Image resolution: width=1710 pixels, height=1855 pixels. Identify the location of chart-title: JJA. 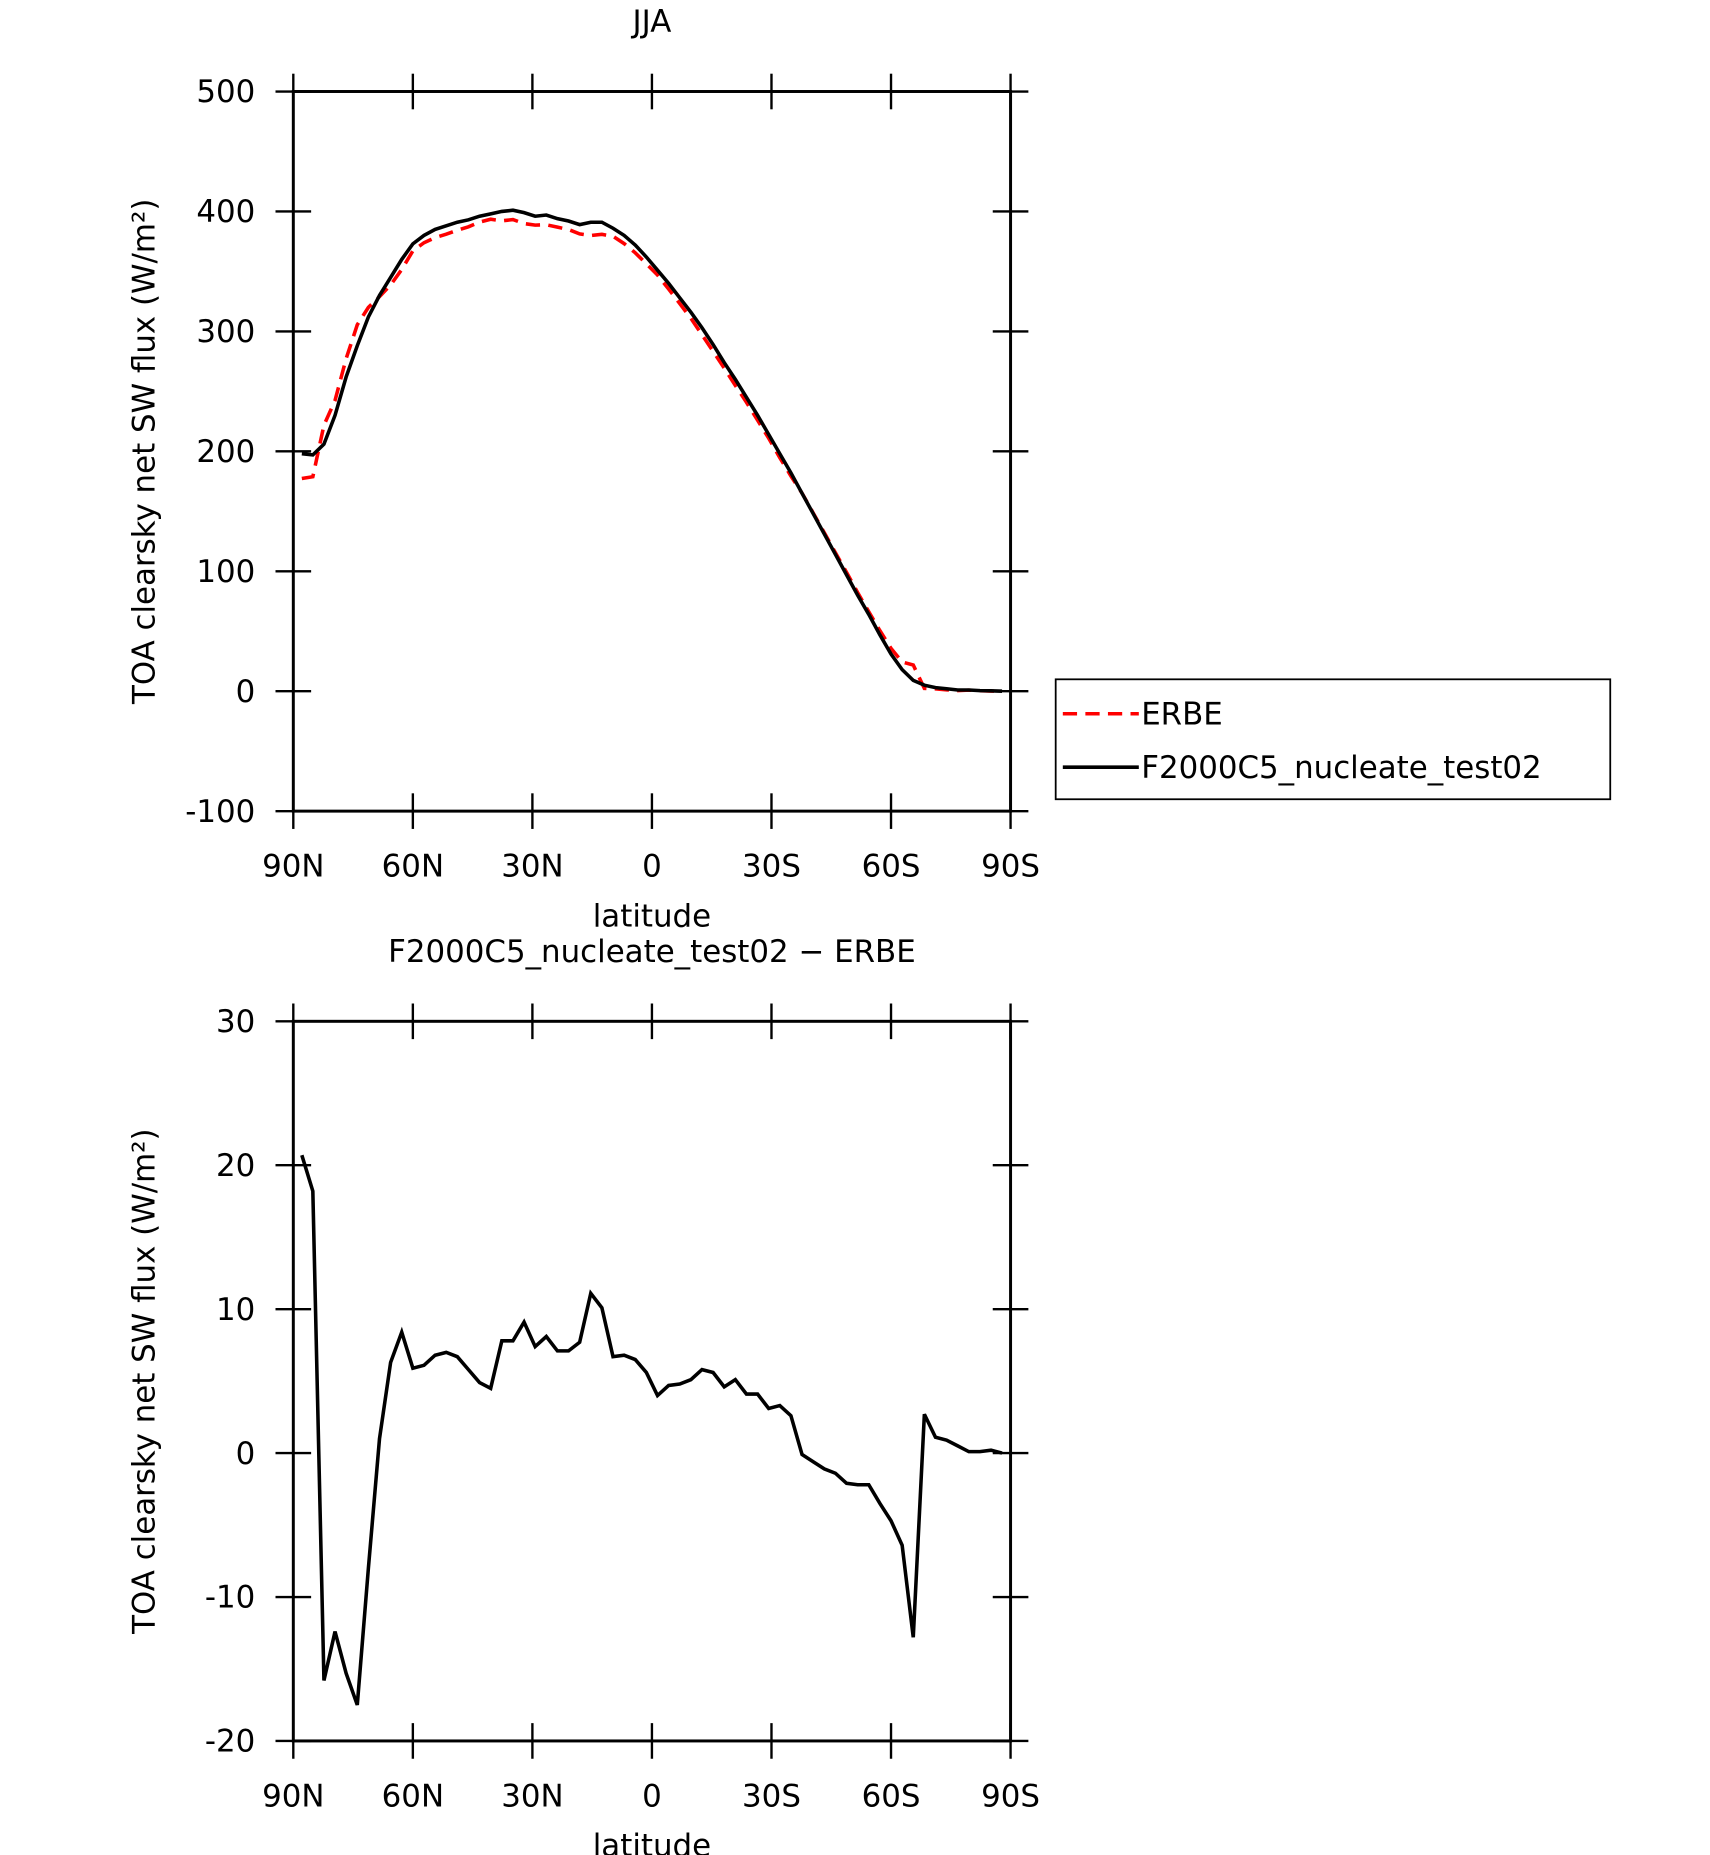
(651, 22).